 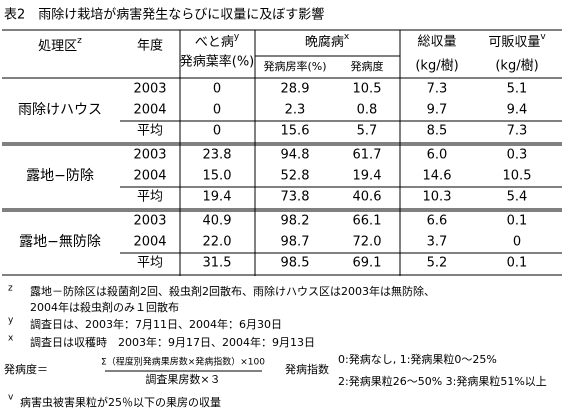 What do you see at coordinates (517, 89) in the screenshot?
I see `cell: 5.1` at bounding box center [517, 89].